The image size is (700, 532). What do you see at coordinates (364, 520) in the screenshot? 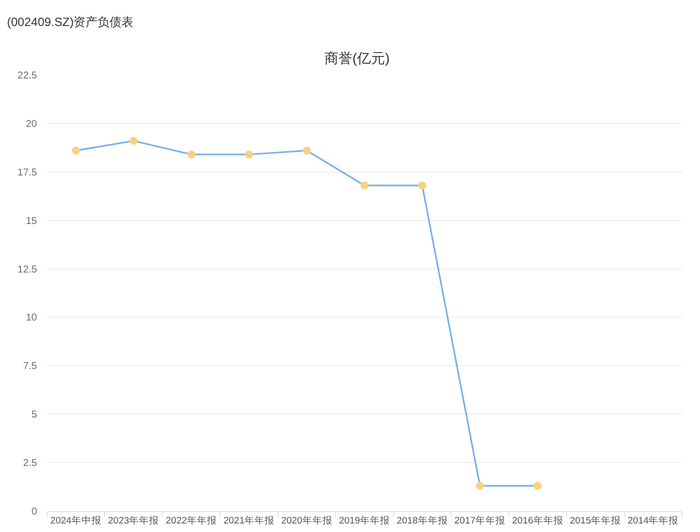
I see `x-tick-label: 2019年年报` at bounding box center [364, 520].